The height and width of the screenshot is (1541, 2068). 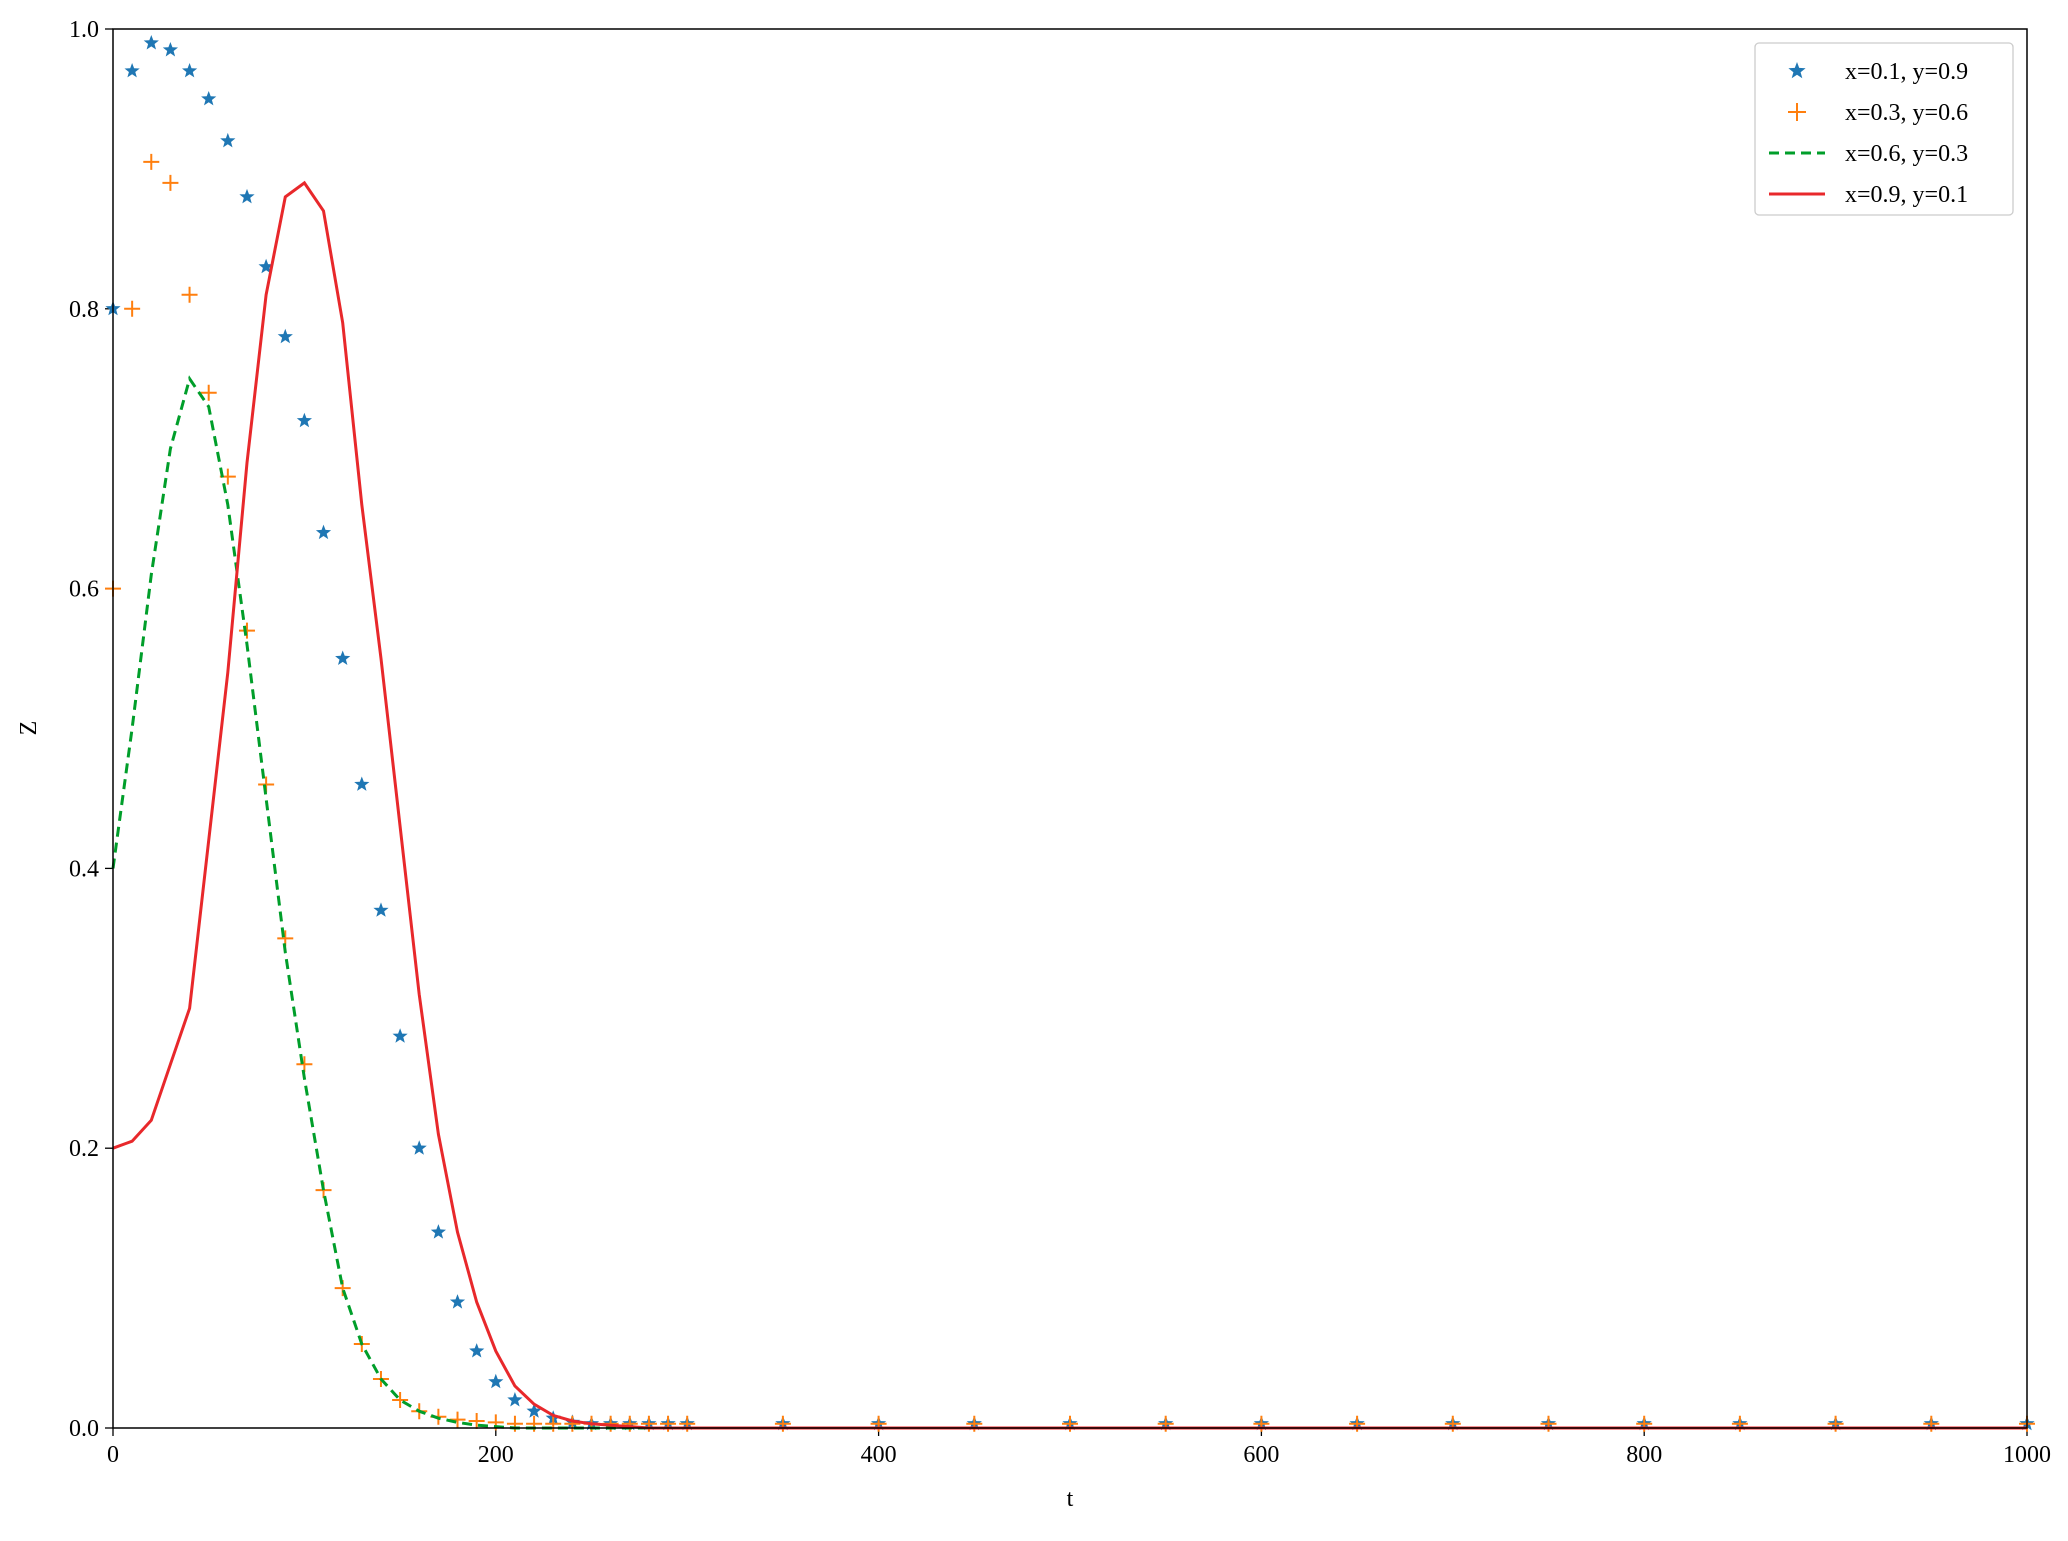 What do you see at coordinates (113, 1455) in the screenshot?
I see `x-tick-label: 0` at bounding box center [113, 1455].